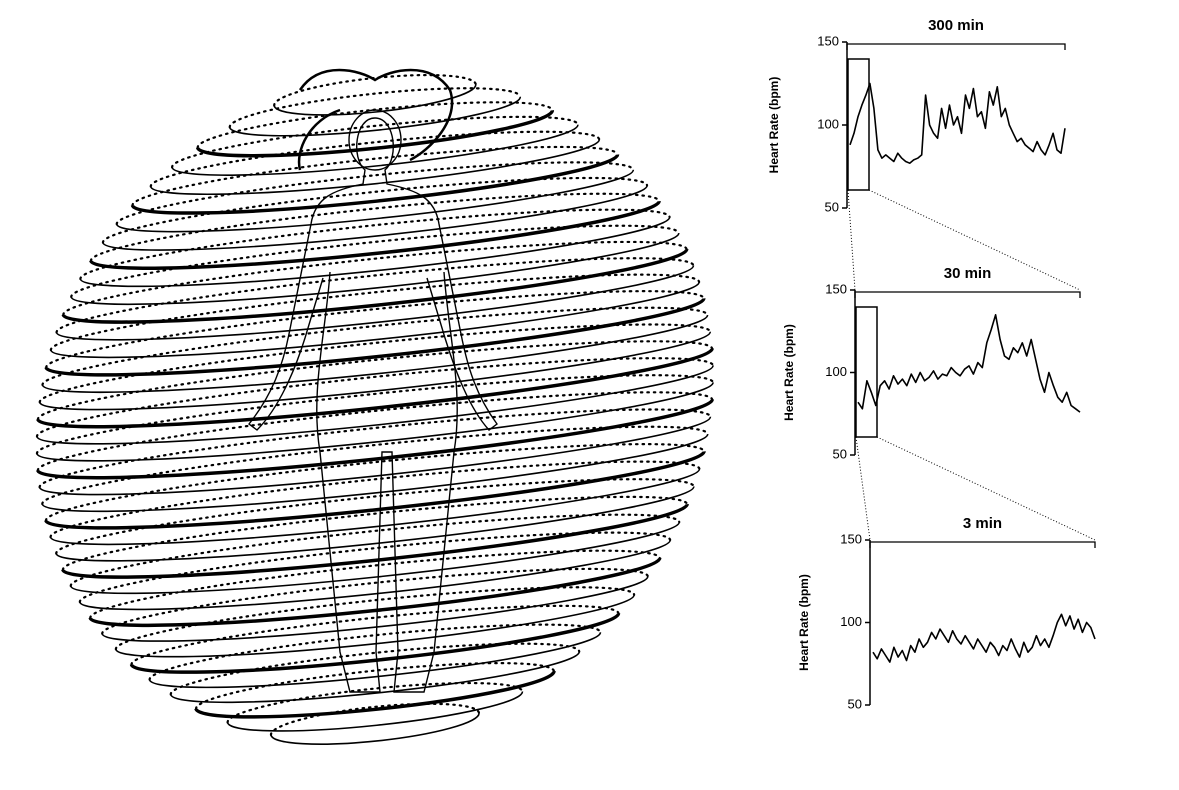 This screenshot has height=790, width=1179. Describe the element at coordinates (982, 523) in the screenshot. I see `time-span-label: 3 min` at that location.